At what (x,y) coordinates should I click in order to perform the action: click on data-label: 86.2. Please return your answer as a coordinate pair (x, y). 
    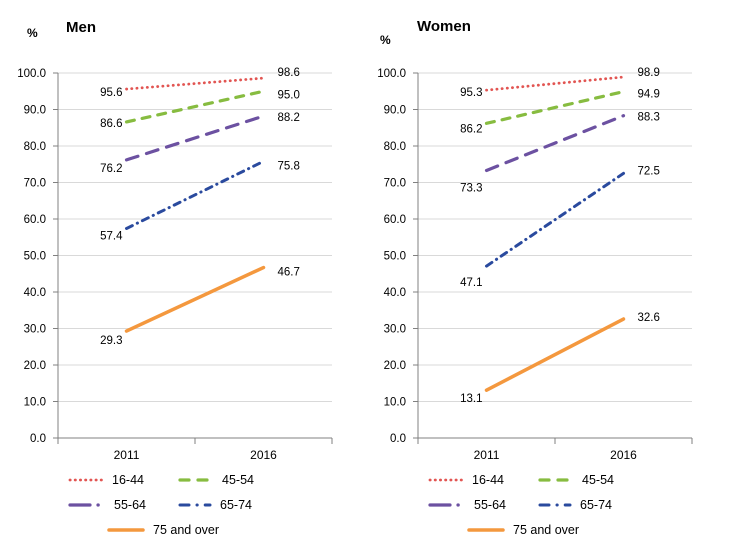
    Looking at the image, I should click on (471, 129).